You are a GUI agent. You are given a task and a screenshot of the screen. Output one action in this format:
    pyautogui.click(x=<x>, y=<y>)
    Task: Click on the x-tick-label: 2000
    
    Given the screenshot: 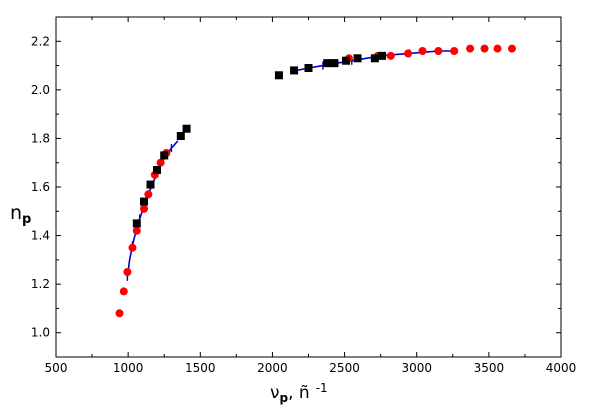 What is the action you would take?
    pyautogui.click(x=272, y=368)
    